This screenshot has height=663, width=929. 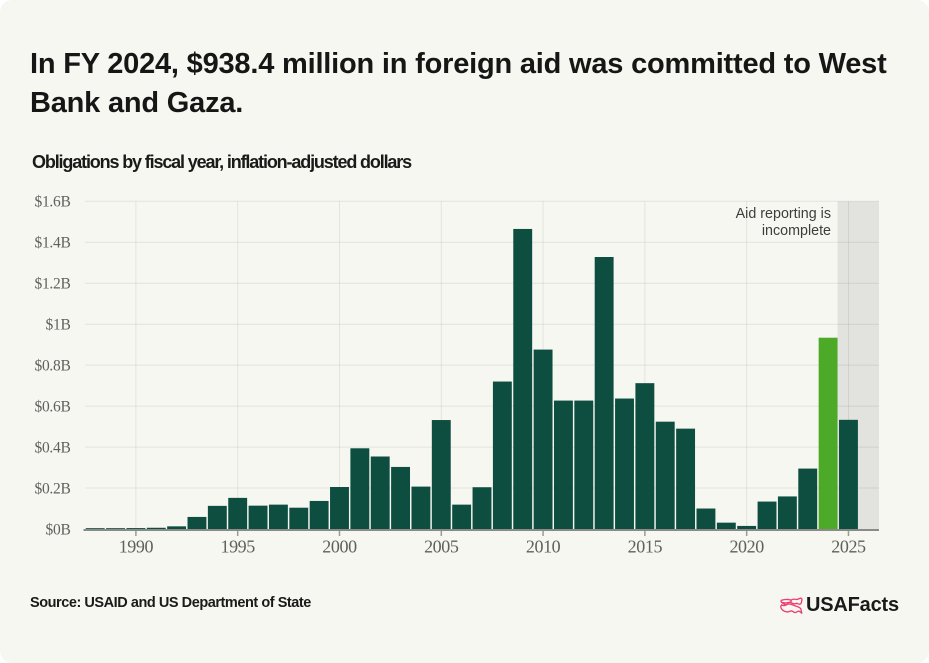 I want to click on svg-text: 1990, so click(x=136, y=546).